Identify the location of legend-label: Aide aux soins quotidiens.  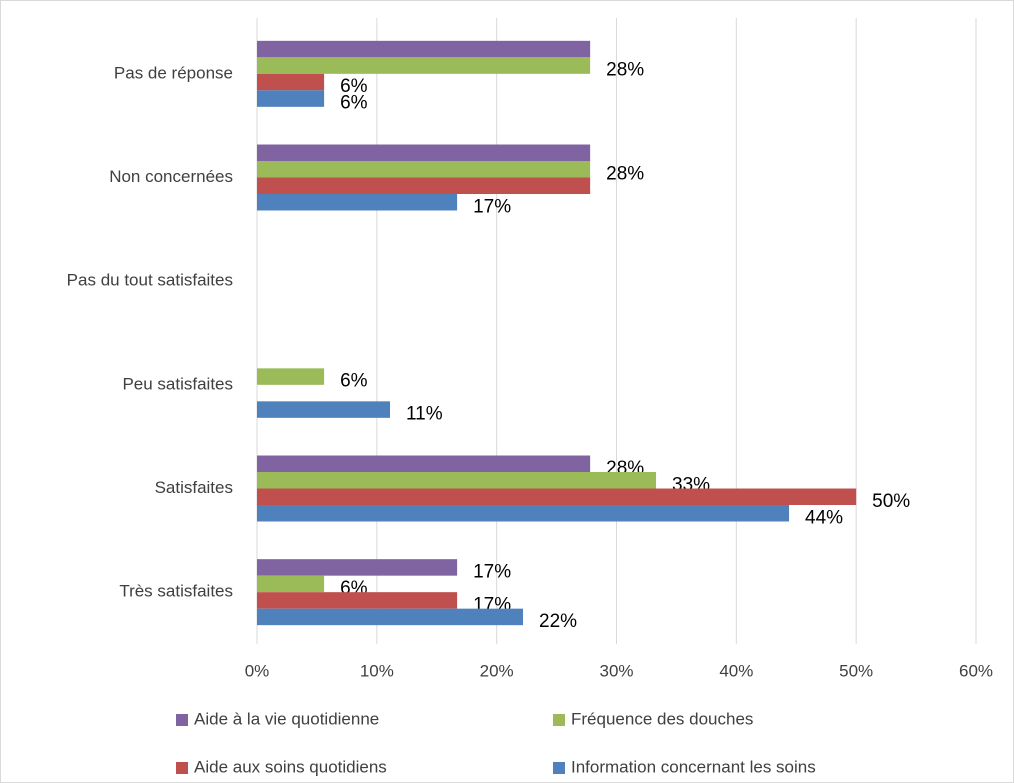
(290, 766).